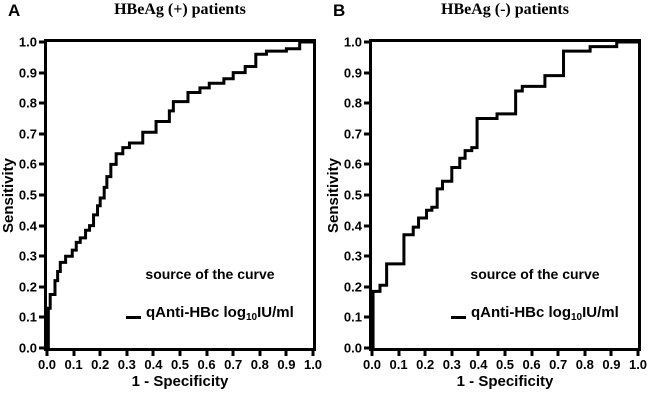 The width and height of the screenshot is (650, 402). What do you see at coordinates (535, 313) in the screenshot?
I see `panel-b-legend-entry: qAnti-HBc log10IU/ml` at bounding box center [535, 313].